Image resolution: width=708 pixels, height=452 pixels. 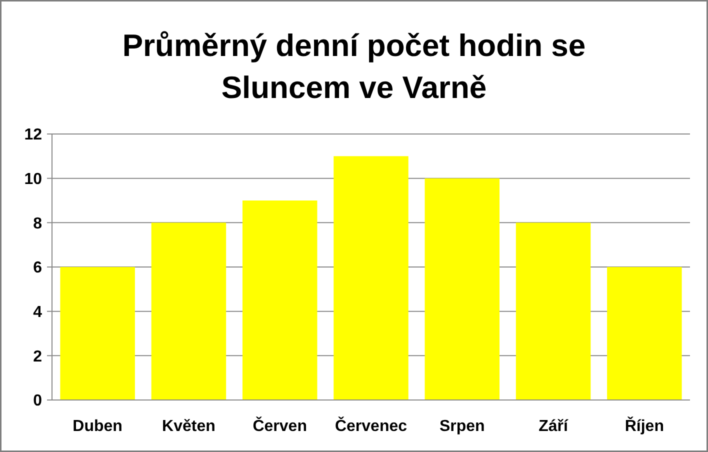 What do you see at coordinates (33, 135) in the screenshot?
I see `y-tick-label: 12` at bounding box center [33, 135].